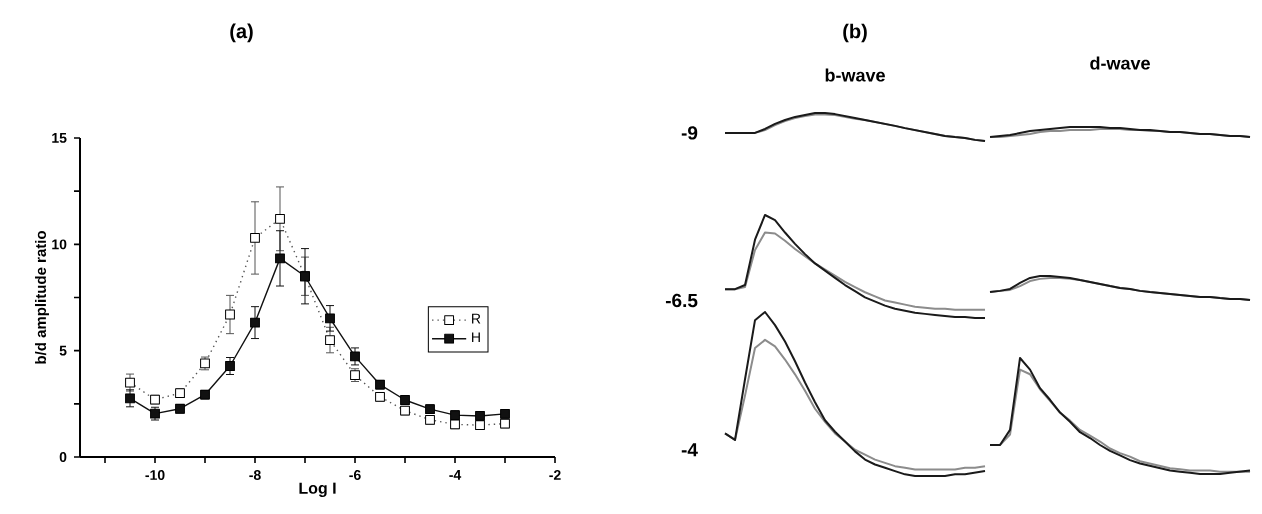 The width and height of the screenshot is (1262, 514). I want to click on legend-label: R, so click(476, 318).